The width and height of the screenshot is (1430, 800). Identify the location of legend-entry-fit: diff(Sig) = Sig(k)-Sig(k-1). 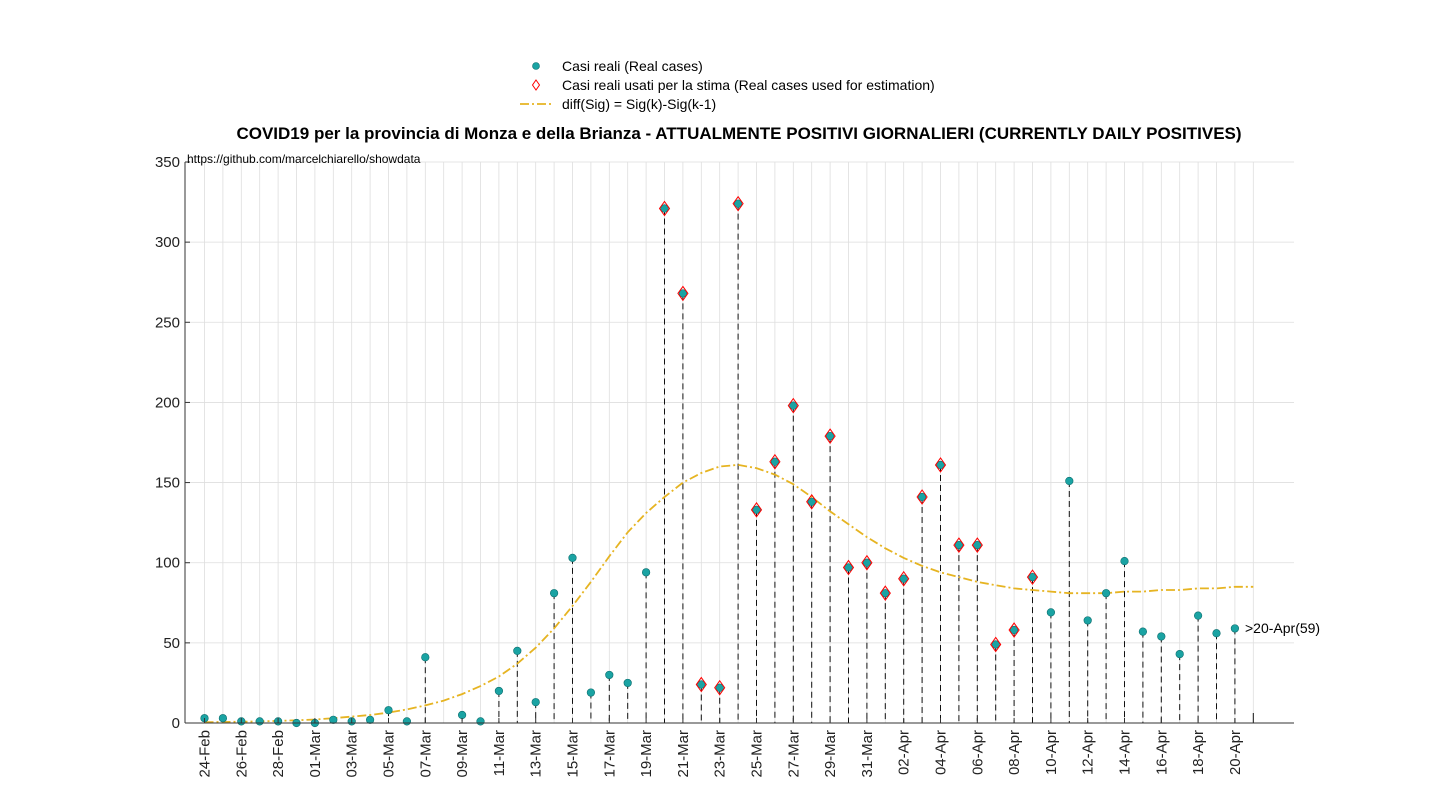
(726, 103).